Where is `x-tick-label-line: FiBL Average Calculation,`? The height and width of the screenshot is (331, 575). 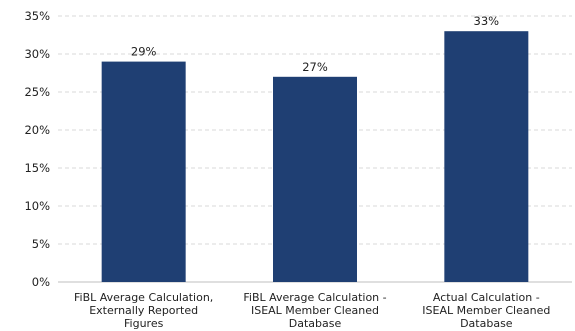 x-tick-label-line: FiBL Average Calculation, is located at coordinates (143, 297).